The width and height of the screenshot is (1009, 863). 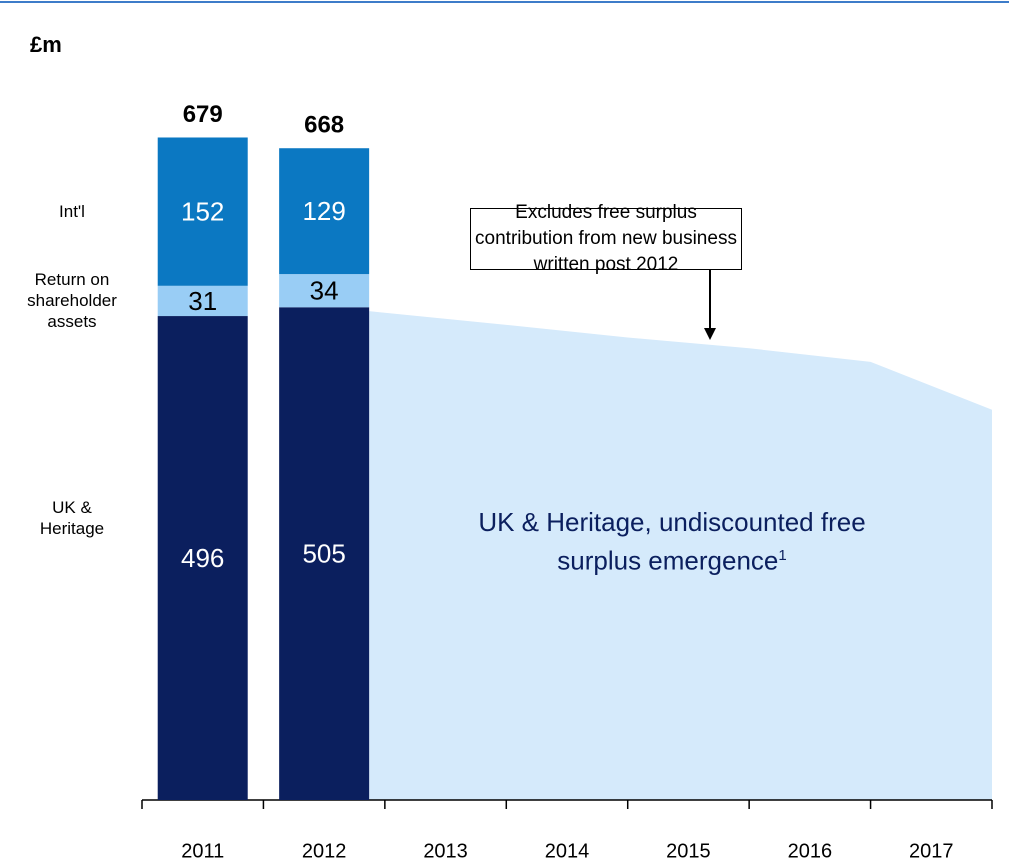 What do you see at coordinates (72, 301) in the screenshot?
I see `series-label: Return on shareholder assets` at bounding box center [72, 301].